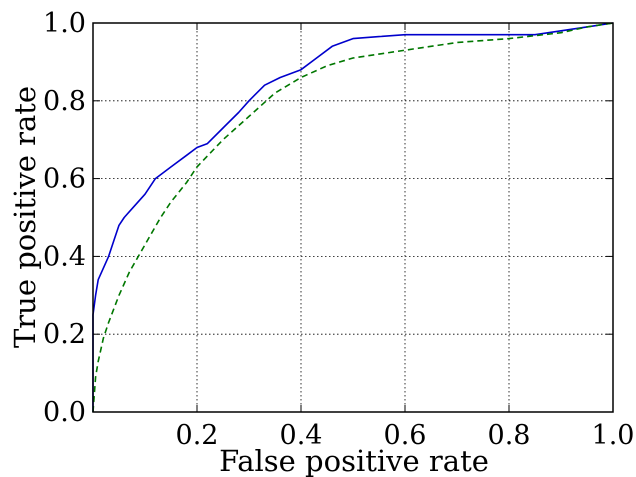 The image size is (636, 477). I want to click on x-tick-label: 0.6, so click(405, 435).